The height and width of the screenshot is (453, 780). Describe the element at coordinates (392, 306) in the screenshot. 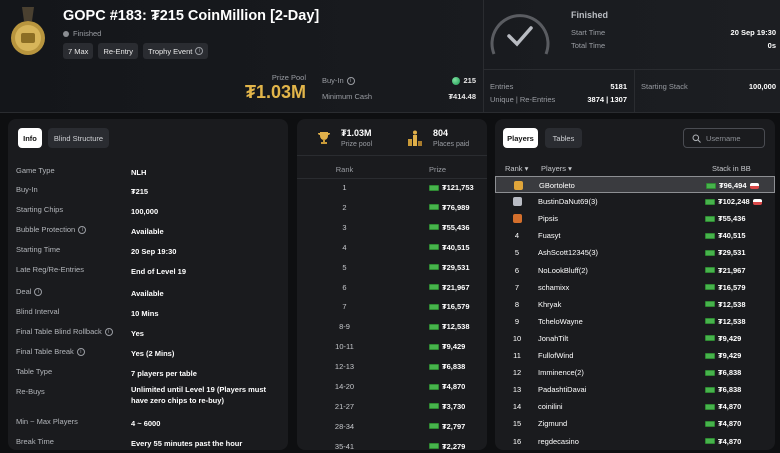

I see `prize-row: 7 ₮16,579` at that location.